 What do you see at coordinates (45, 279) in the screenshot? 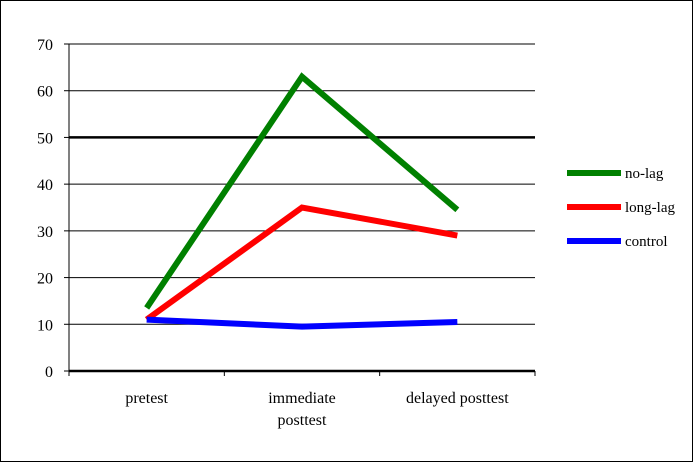
I see `y-tick-label: 20` at bounding box center [45, 279].